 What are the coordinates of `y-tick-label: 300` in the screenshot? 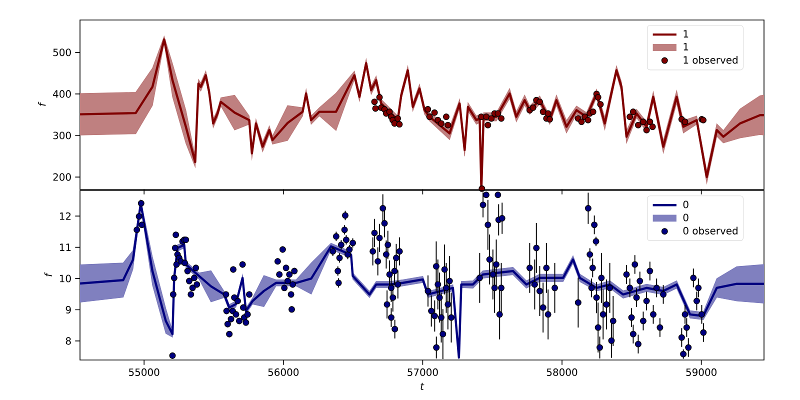 It's located at (62, 136).